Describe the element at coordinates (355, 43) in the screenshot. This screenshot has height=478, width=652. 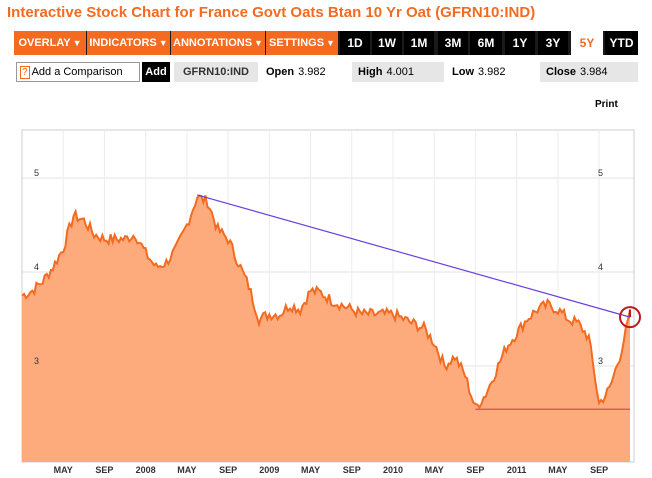
I see `range-1d-button: 1D` at that location.